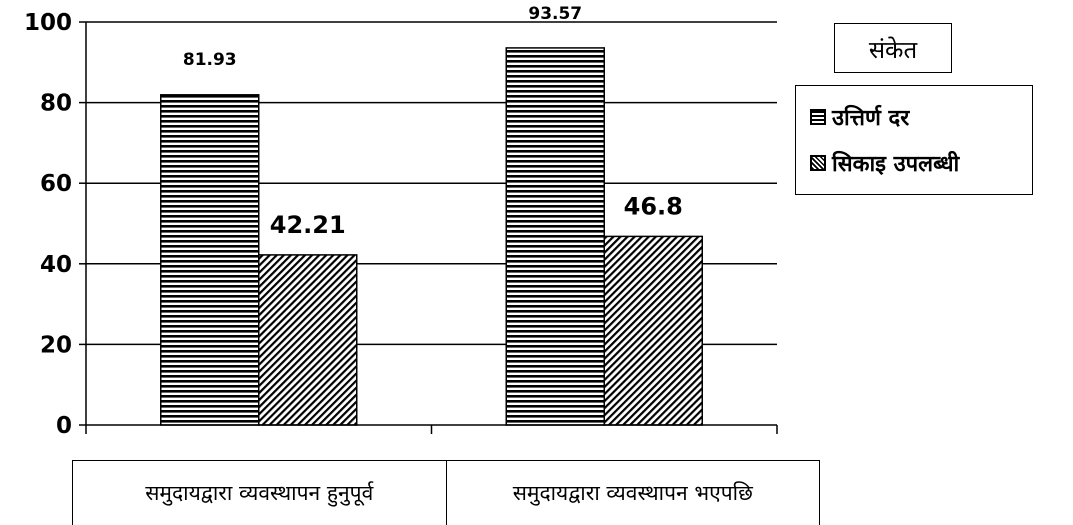  Describe the element at coordinates (210, 60) in the screenshot. I see `data-label-series0-cat0: 81.93` at that location.